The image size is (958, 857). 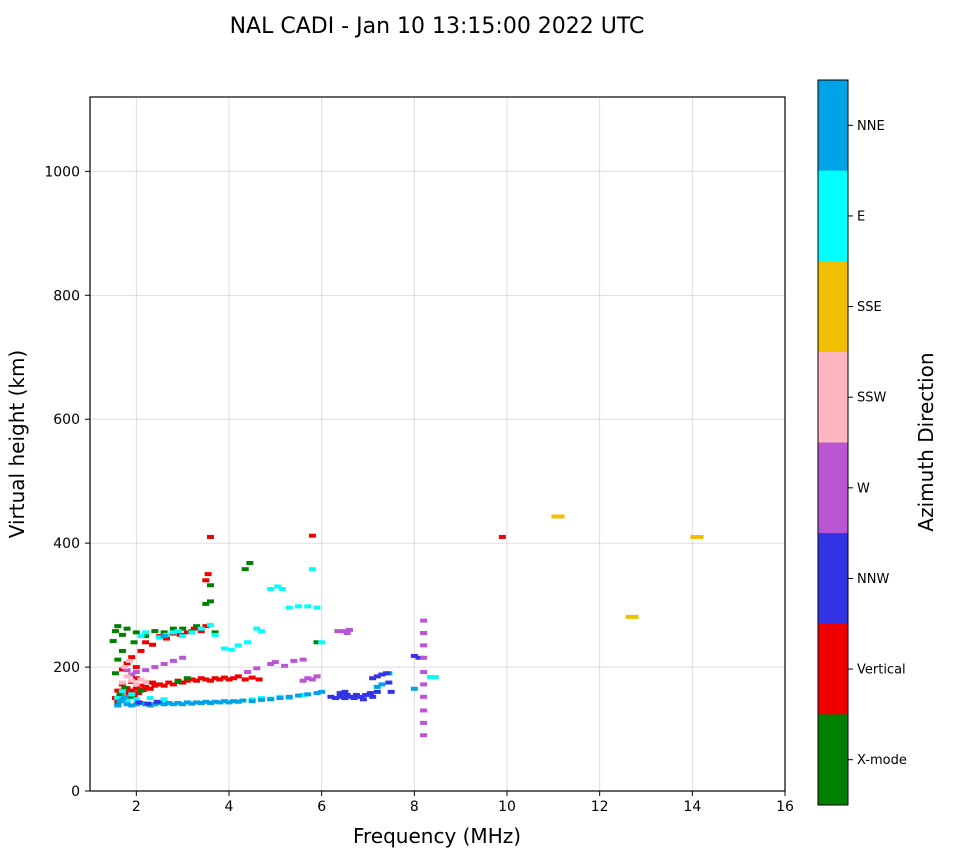 I want to click on colorbar-segment-vertical, so click(x=833, y=669).